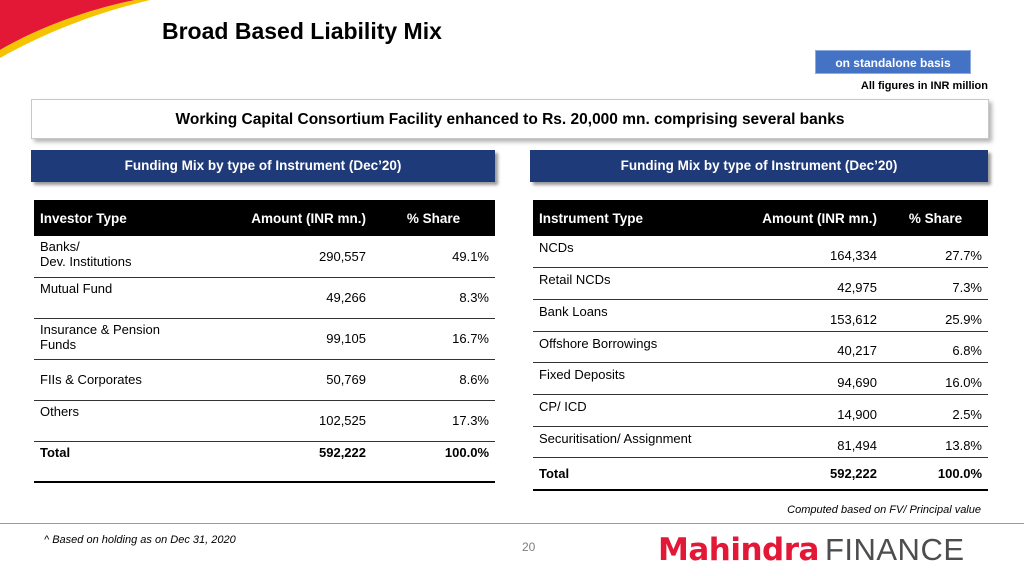 Image resolution: width=1024 pixels, height=576 pixels. I want to click on investor-type-cell: Mutual Fund, so click(130, 298).